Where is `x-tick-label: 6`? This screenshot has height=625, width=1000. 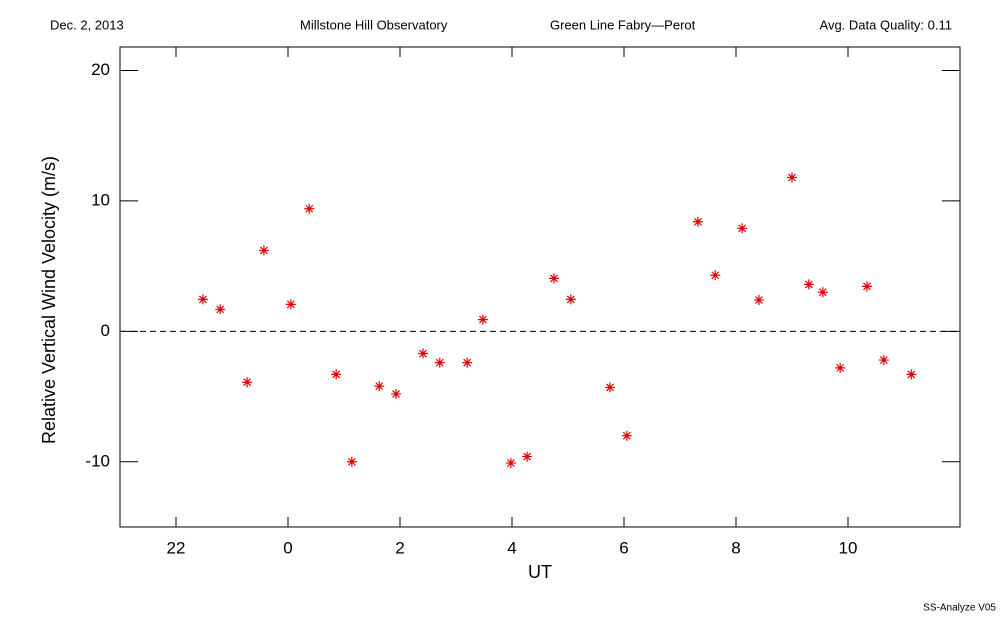
x-tick-label: 6 is located at coordinates (623, 547).